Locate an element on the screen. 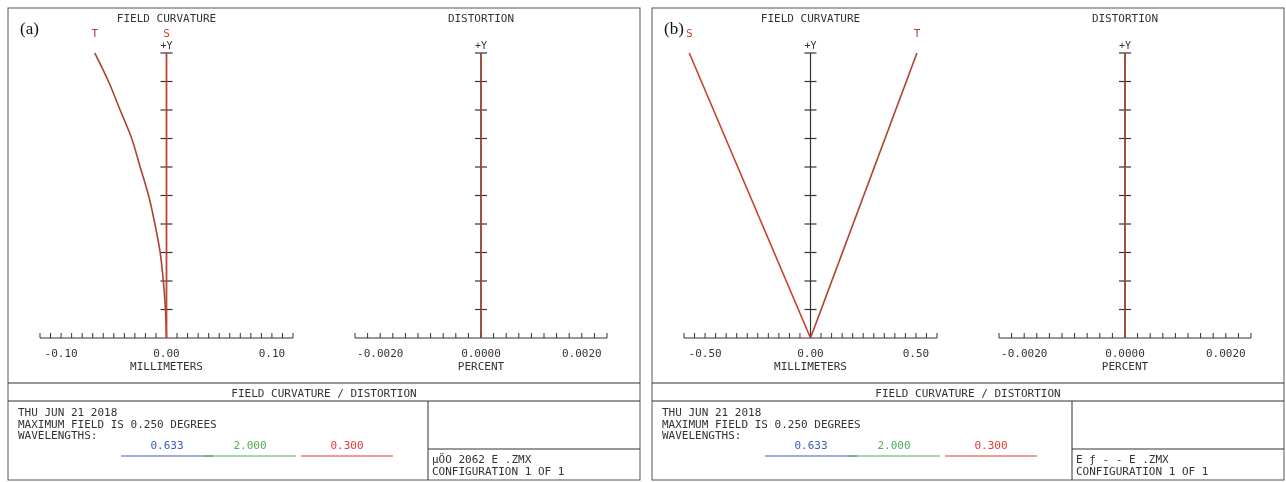 The width and height of the screenshot is (1286, 482). x-tick-label: 0.10 is located at coordinates (272, 353).